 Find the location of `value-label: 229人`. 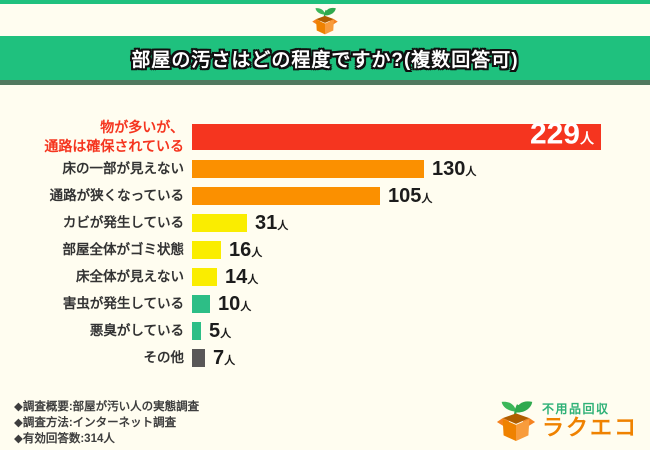

value-label: 229人 is located at coordinates (561, 134).